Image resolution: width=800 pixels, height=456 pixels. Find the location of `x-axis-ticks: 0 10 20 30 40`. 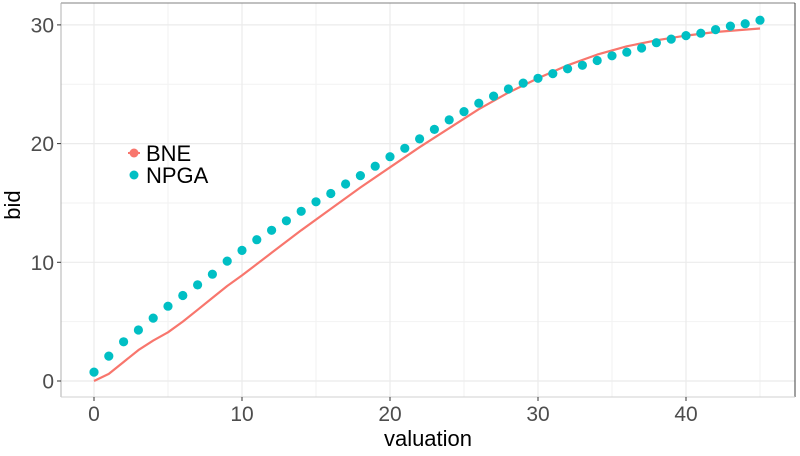

x-axis-ticks: 0 10 20 30 40 is located at coordinates (393, 411).